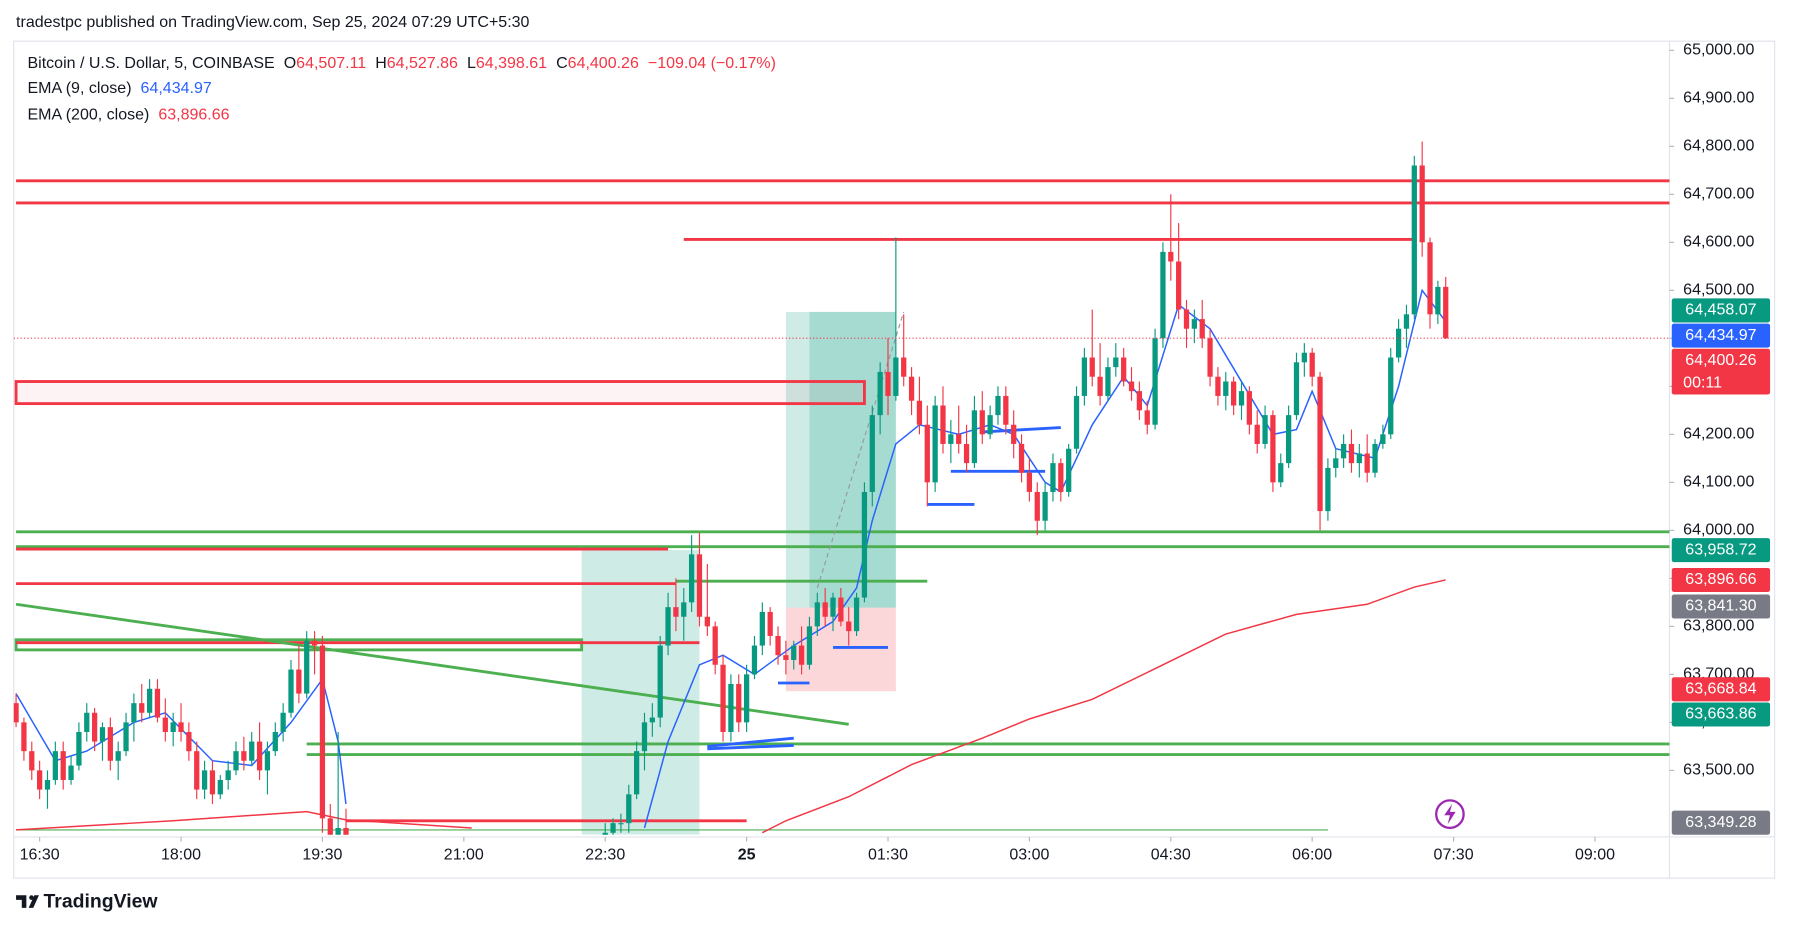 The height and width of the screenshot is (928, 1793). Describe the element at coordinates (1718, 50) in the screenshot. I see `y-tick-label: 65,000.00` at that location.